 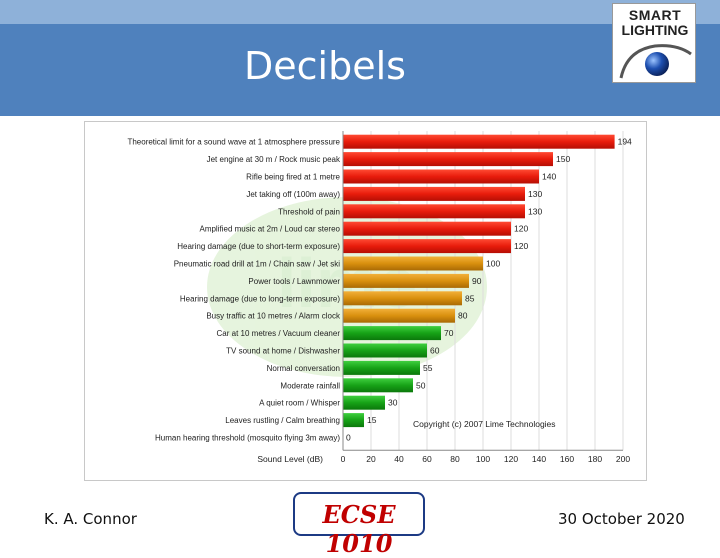 What do you see at coordinates (294, 281) in the screenshot?
I see `category-label: Power tools / Lawnmower` at bounding box center [294, 281].